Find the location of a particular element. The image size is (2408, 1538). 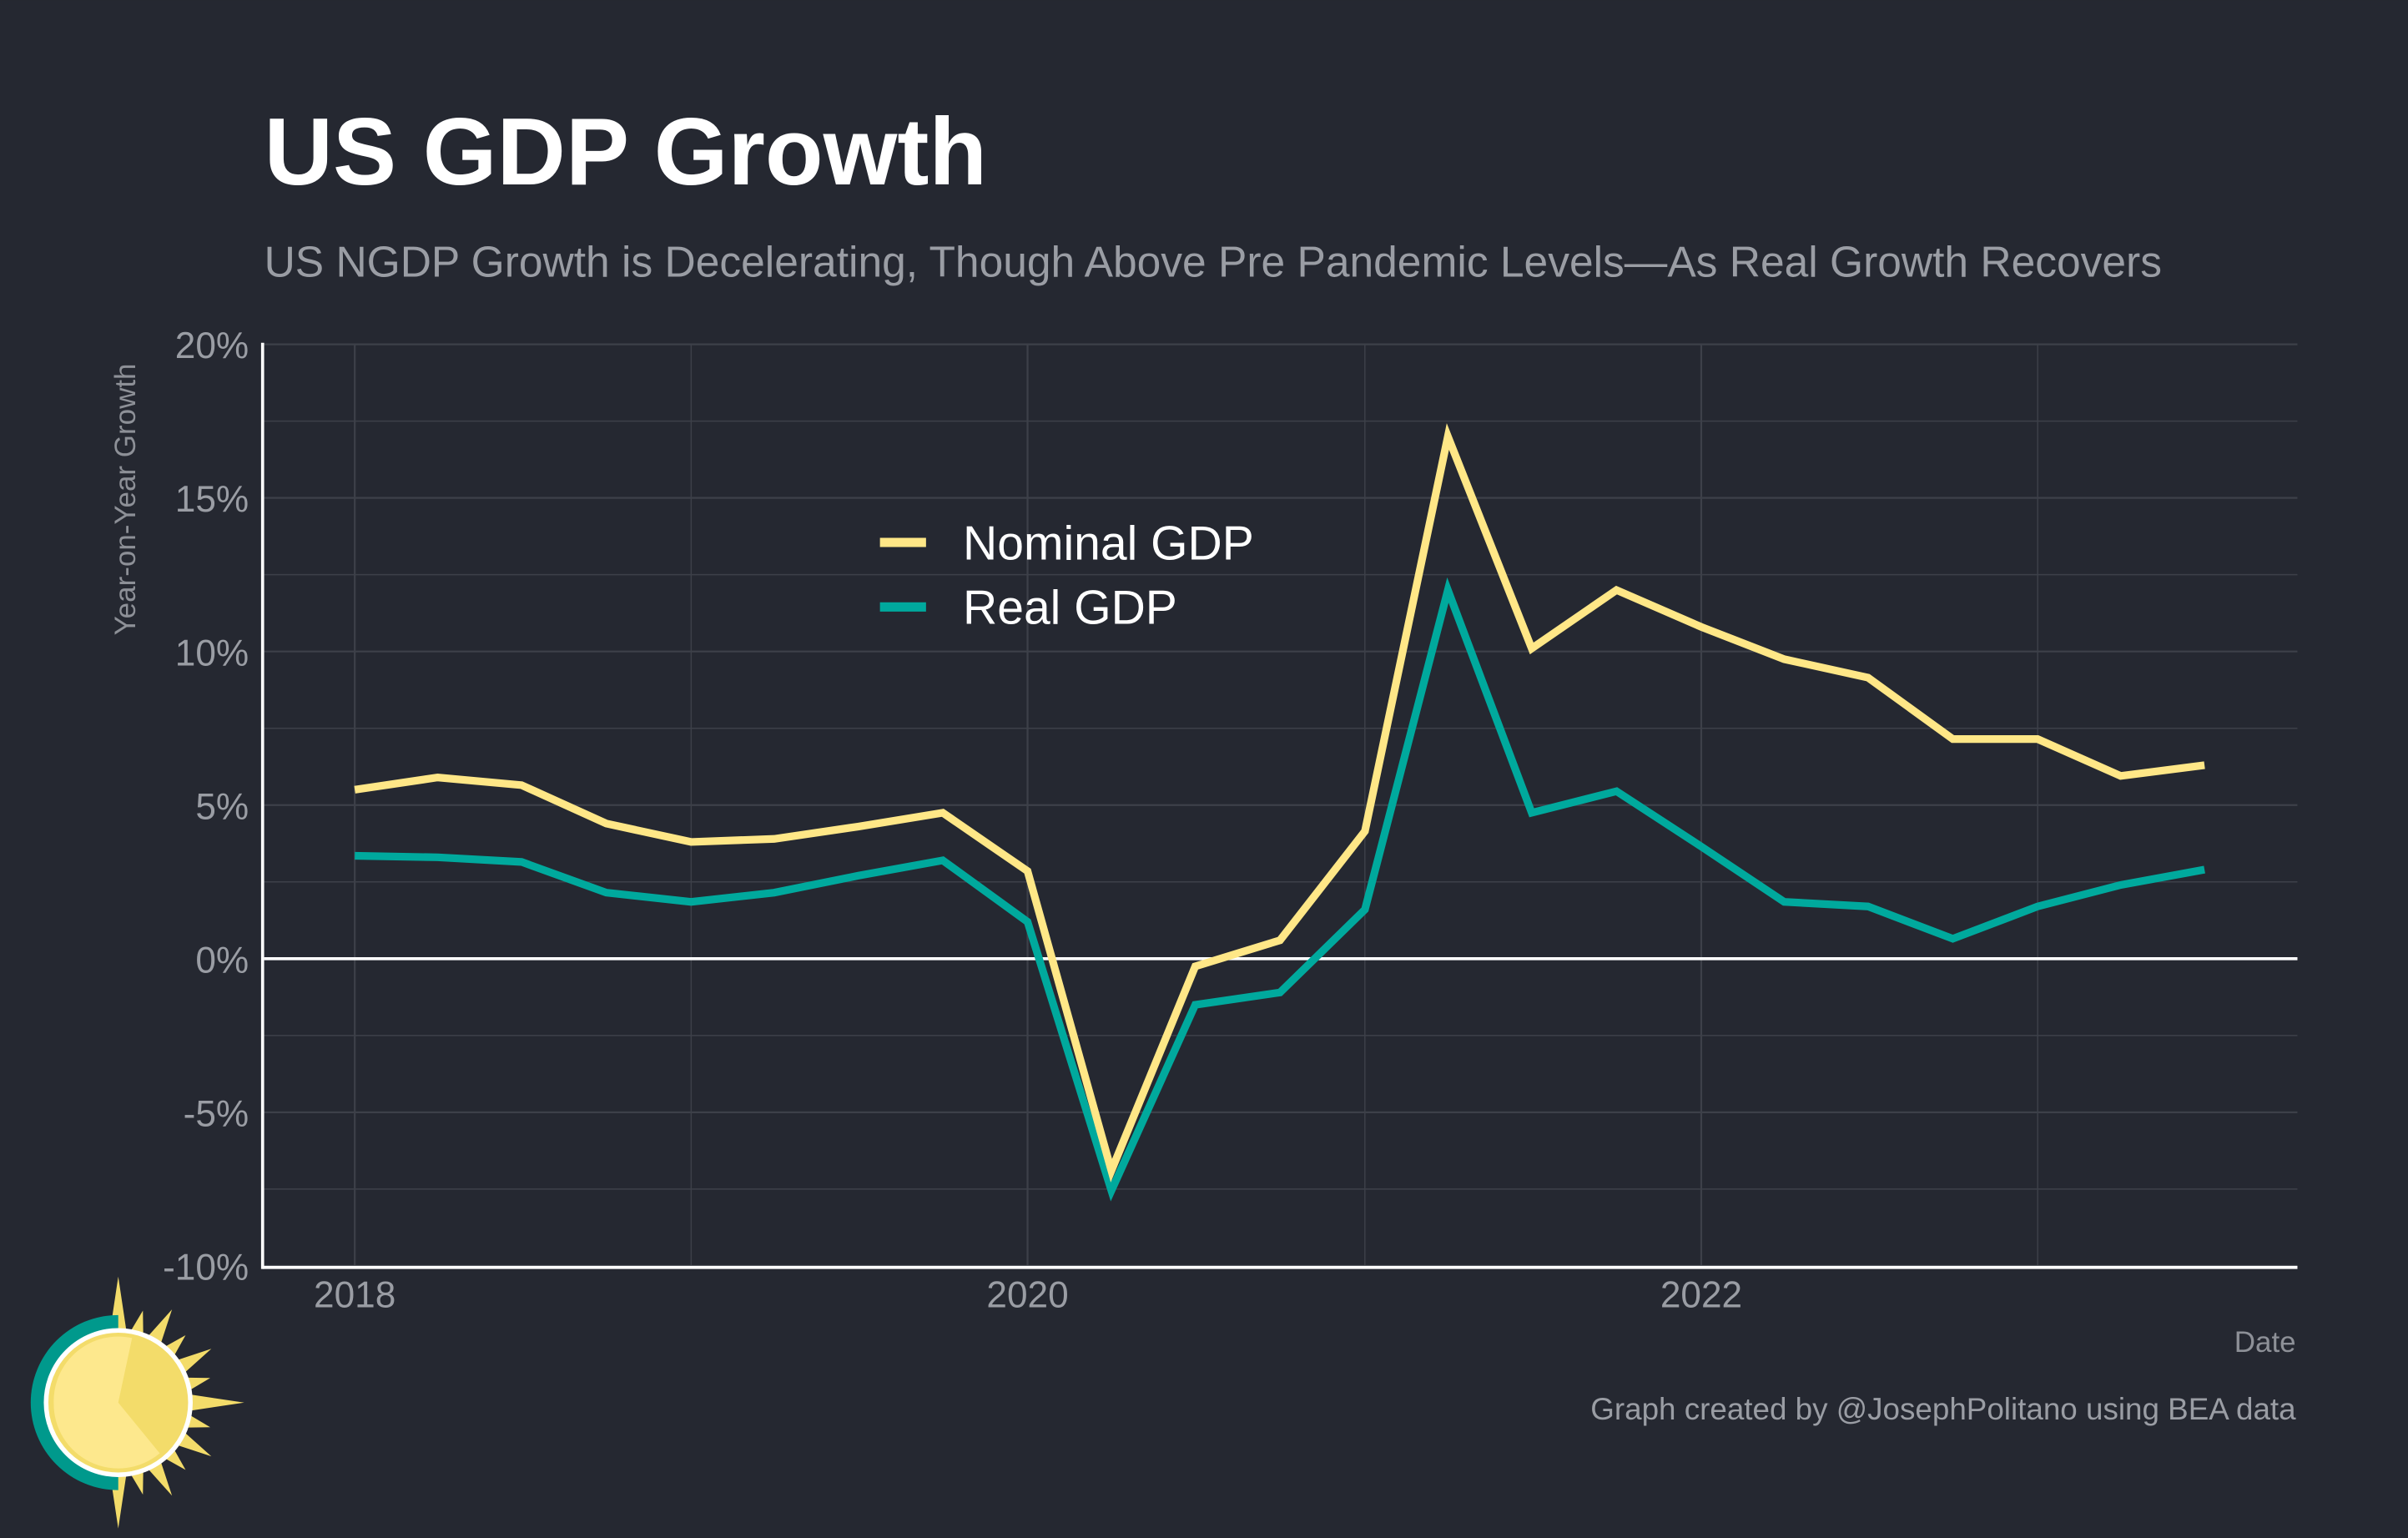

legend-label-nominal: Nominal GDP is located at coordinates (1108, 543).